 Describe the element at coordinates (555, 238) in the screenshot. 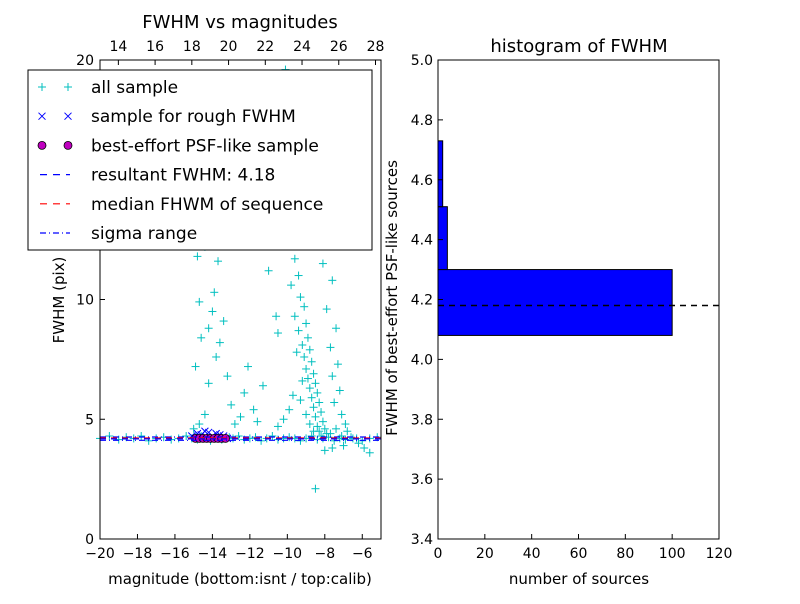

I see `histogram-bars` at that location.